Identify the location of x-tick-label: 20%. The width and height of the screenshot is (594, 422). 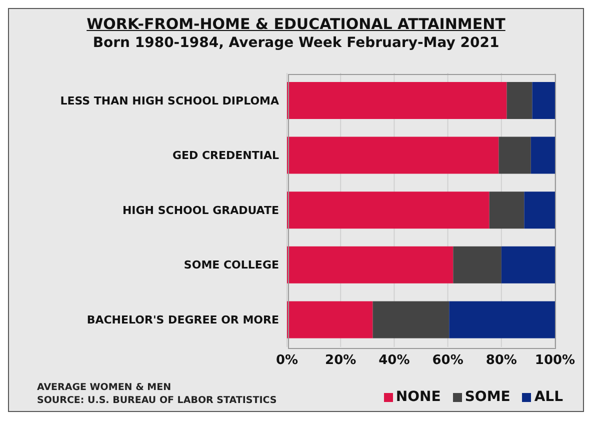
(340, 360).